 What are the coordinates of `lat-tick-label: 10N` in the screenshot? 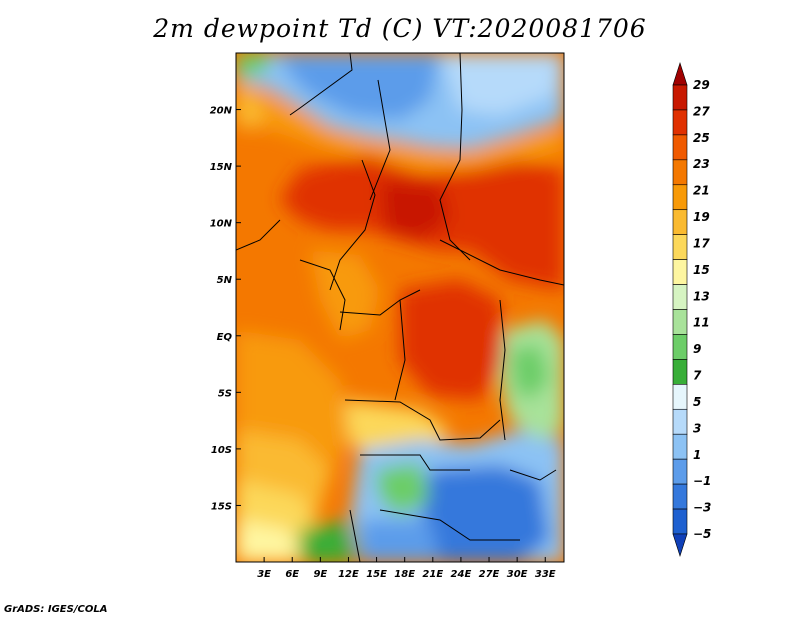 It's located at (221, 224).